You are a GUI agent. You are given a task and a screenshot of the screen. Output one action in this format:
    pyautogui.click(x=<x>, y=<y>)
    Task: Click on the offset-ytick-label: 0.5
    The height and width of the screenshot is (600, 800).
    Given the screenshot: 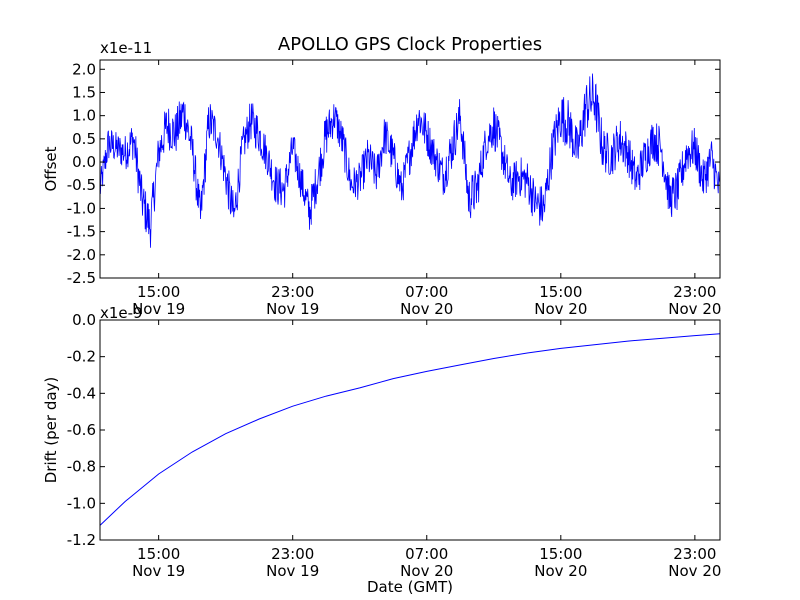 What is the action you would take?
    pyautogui.click(x=84, y=139)
    